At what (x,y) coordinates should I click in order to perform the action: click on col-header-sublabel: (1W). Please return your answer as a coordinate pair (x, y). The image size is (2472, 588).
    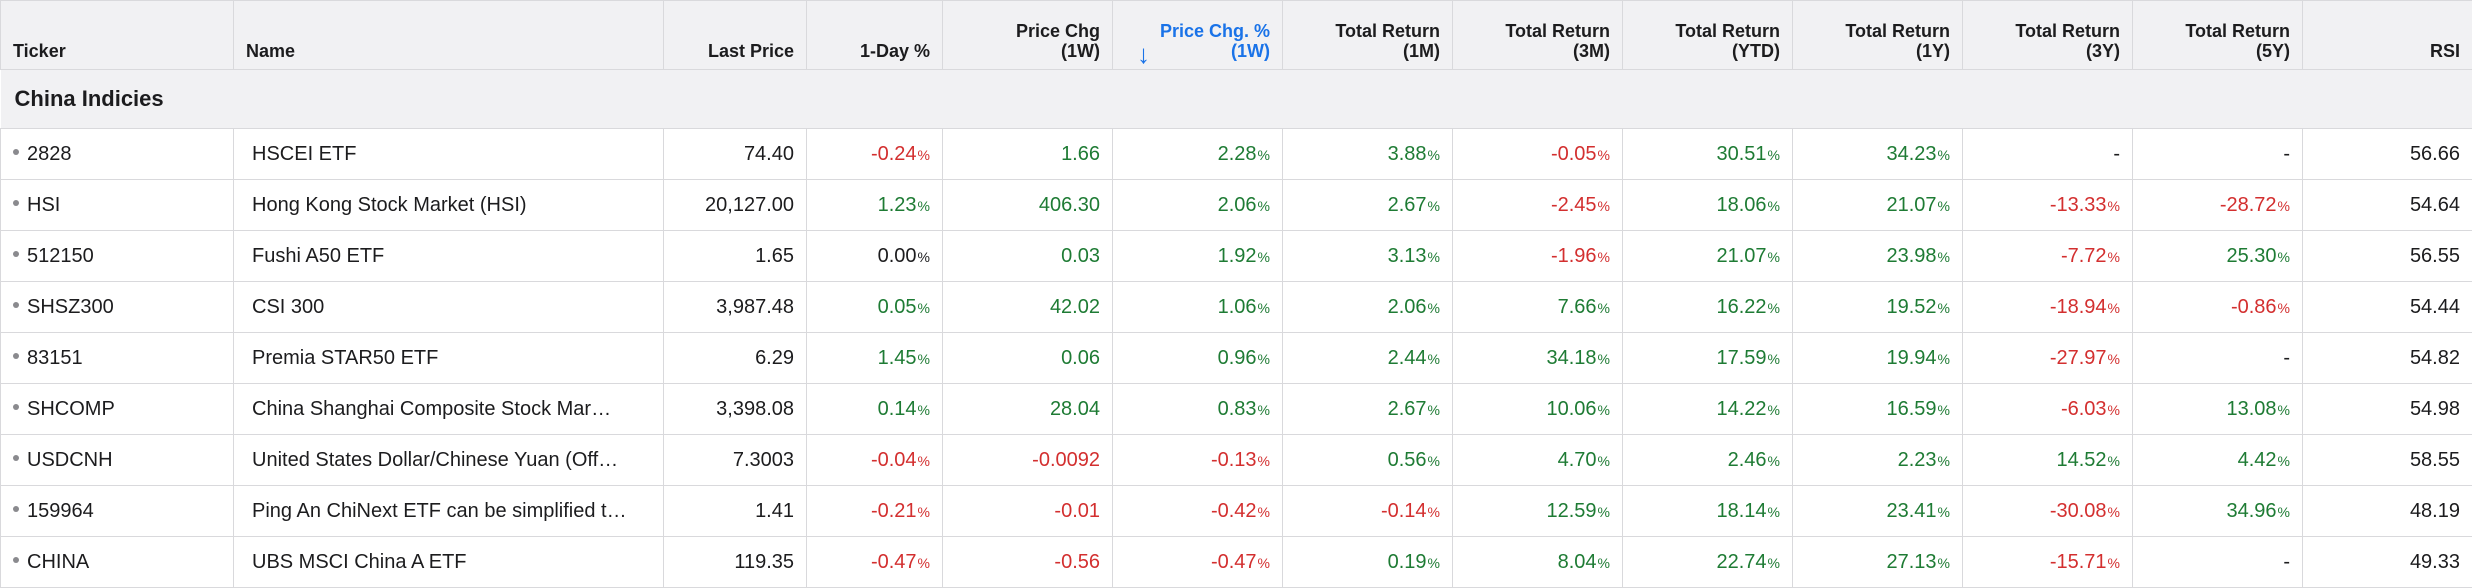
    Looking at the image, I should click on (1058, 51).